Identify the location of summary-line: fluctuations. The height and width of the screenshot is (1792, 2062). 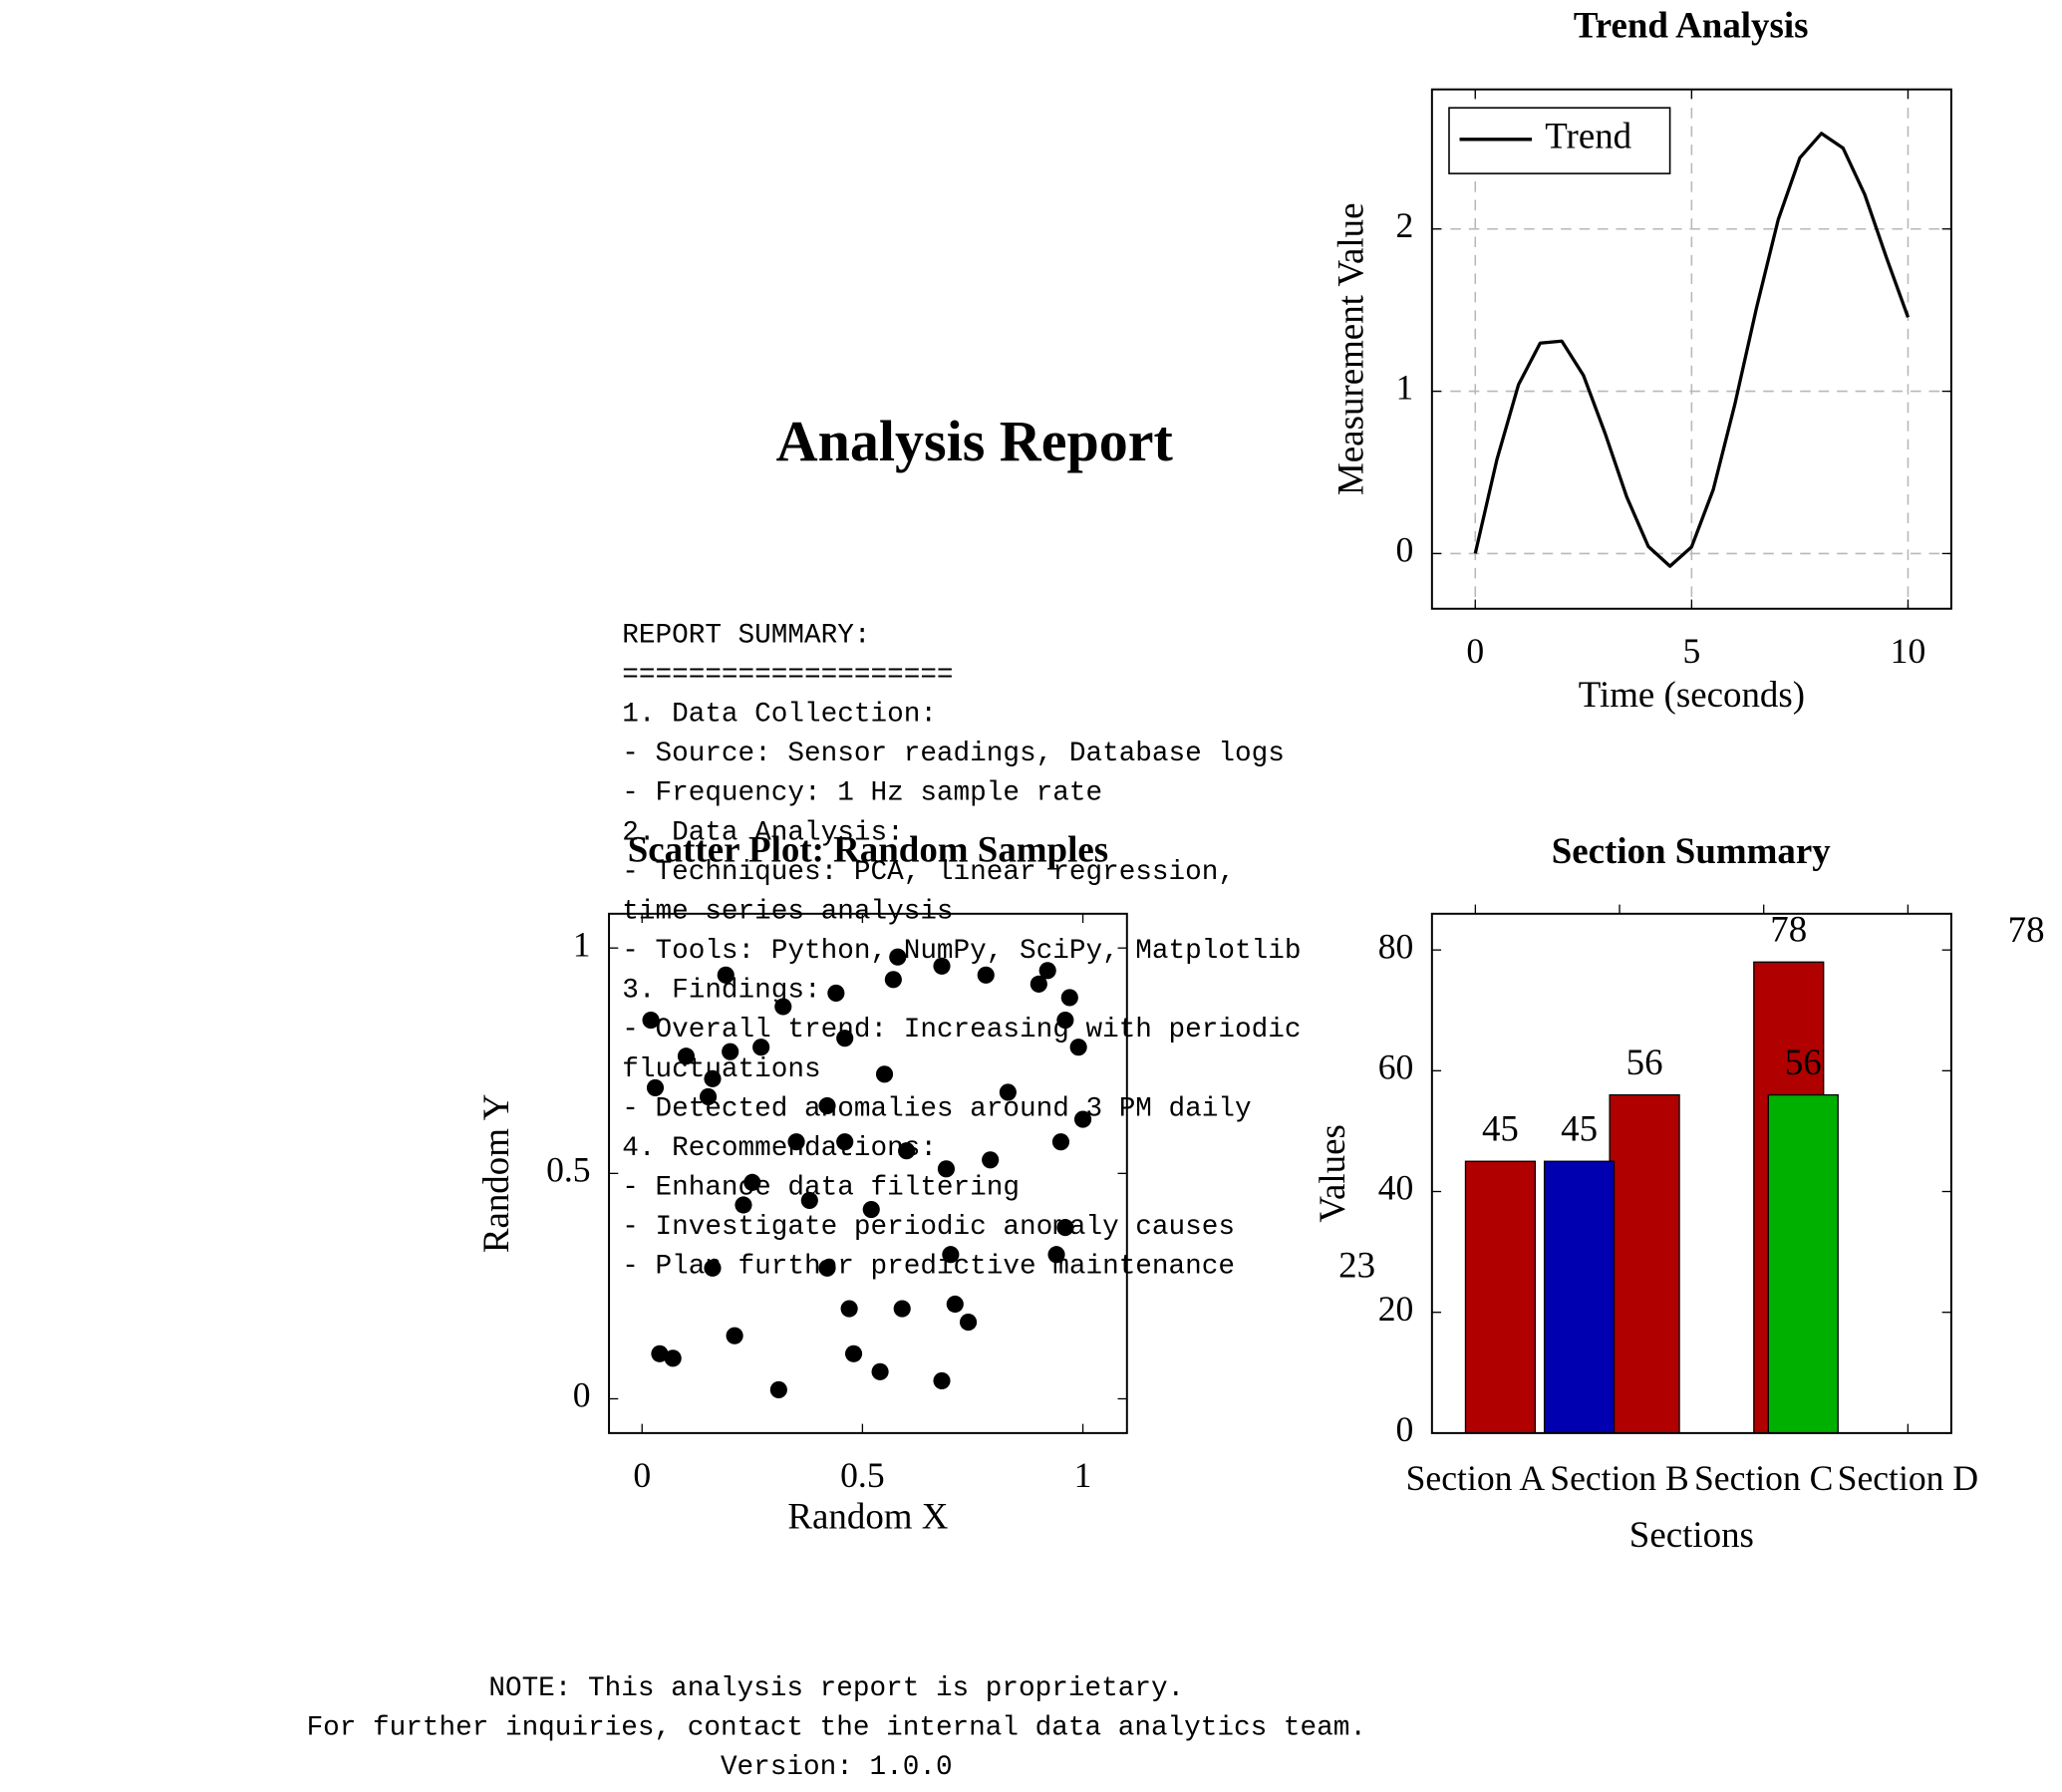
(721, 1069).